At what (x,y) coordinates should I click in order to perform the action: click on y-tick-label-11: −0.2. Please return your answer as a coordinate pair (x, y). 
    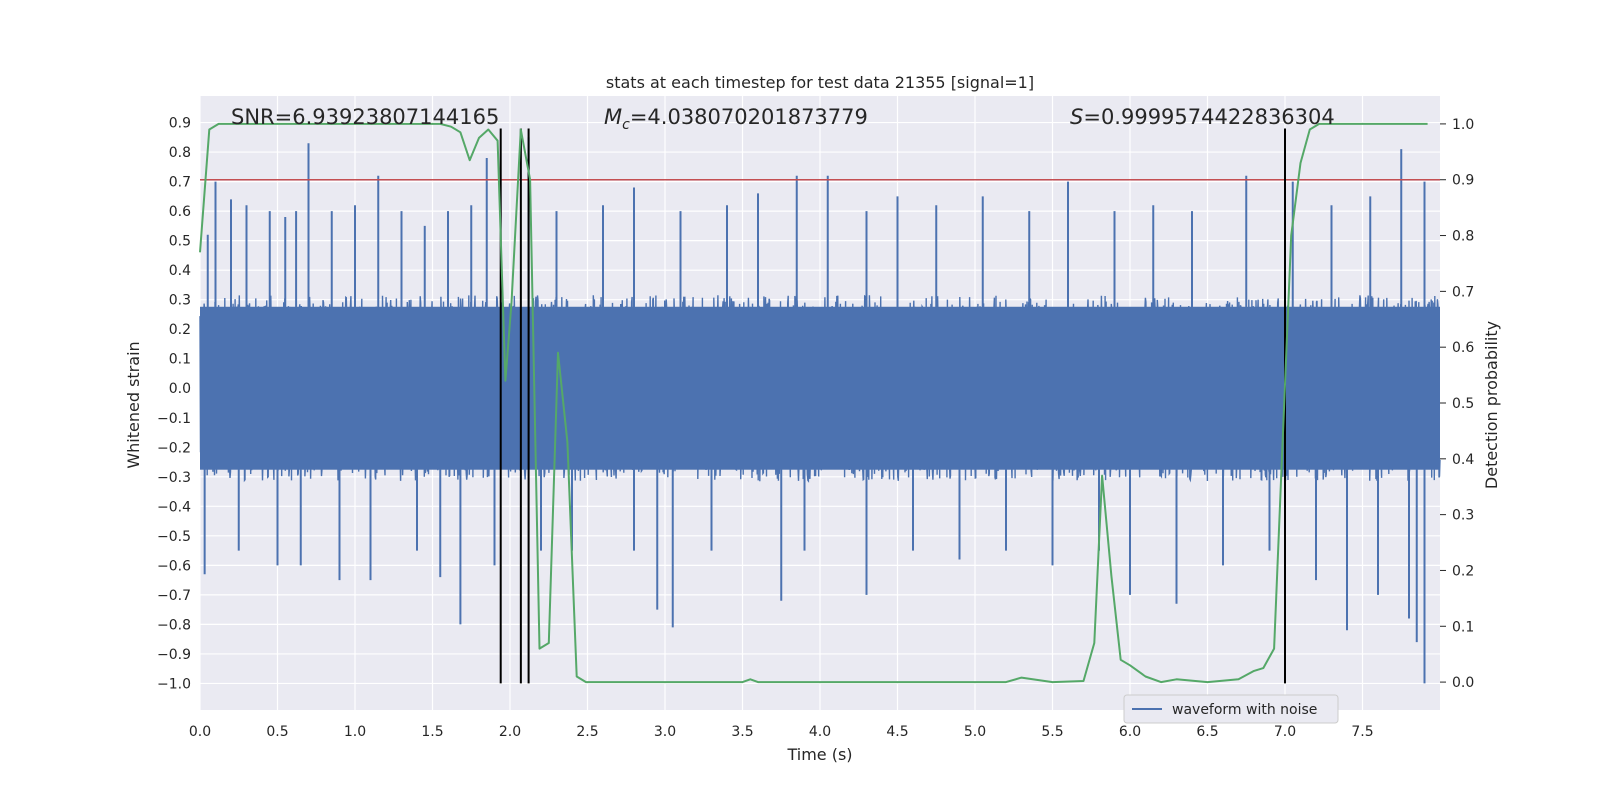
    Looking at the image, I should click on (174, 448).